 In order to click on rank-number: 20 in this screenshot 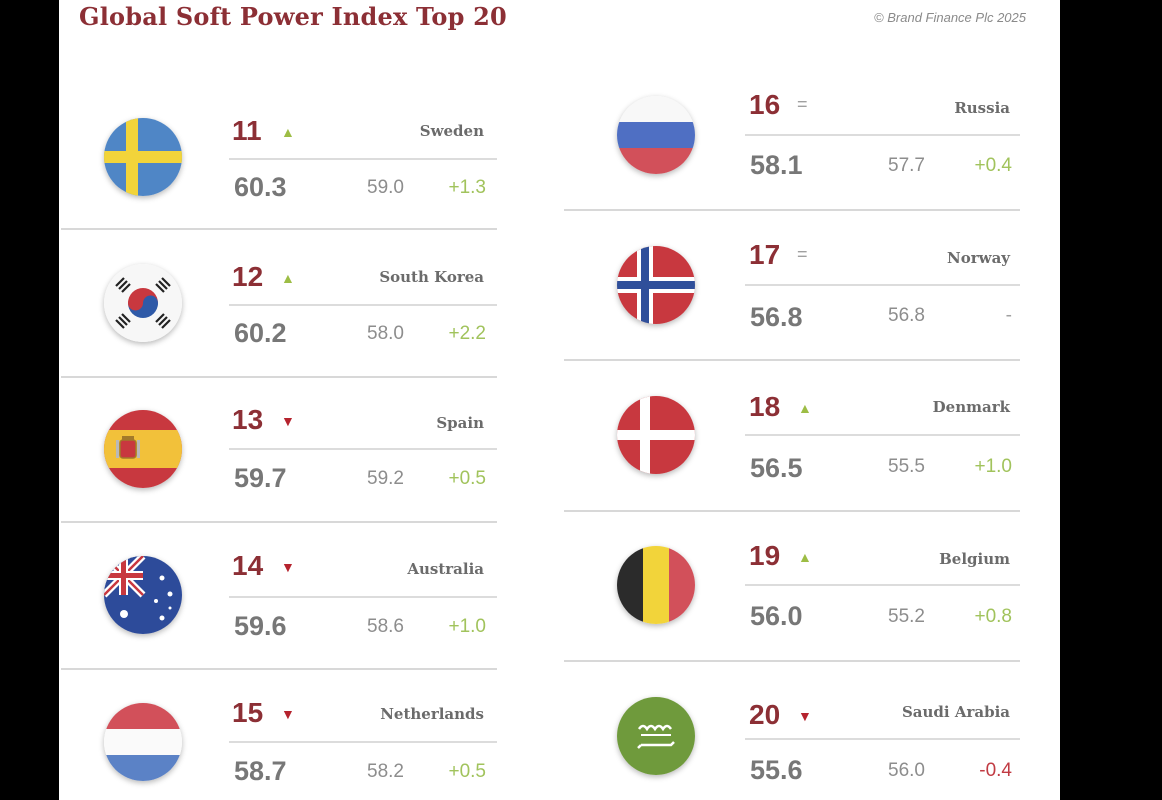, I will do `click(765, 714)`.